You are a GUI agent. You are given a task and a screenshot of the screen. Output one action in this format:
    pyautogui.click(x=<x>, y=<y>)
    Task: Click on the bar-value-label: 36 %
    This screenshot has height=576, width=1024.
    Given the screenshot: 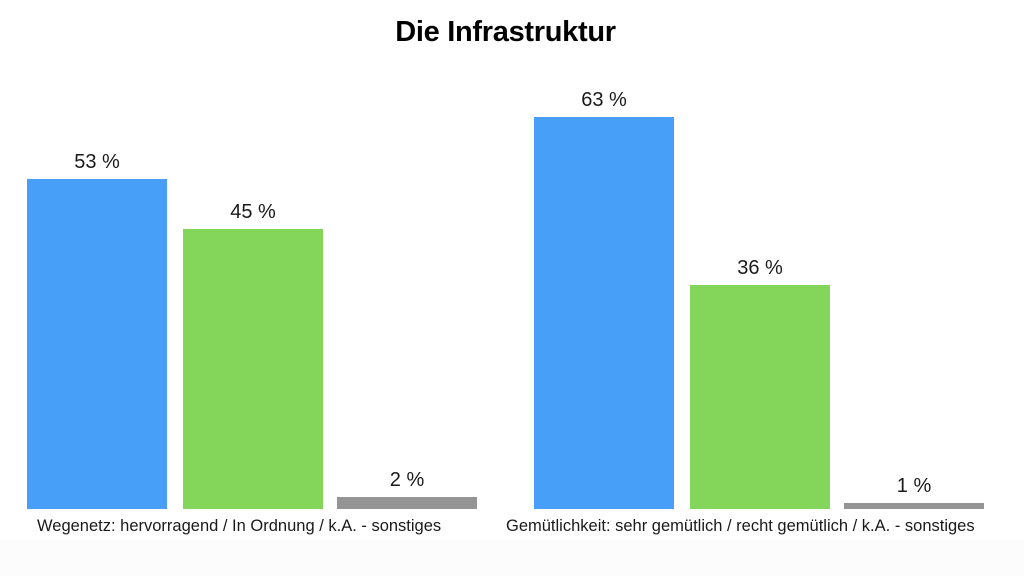 What is the action you would take?
    pyautogui.click(x=760, y=268)
    